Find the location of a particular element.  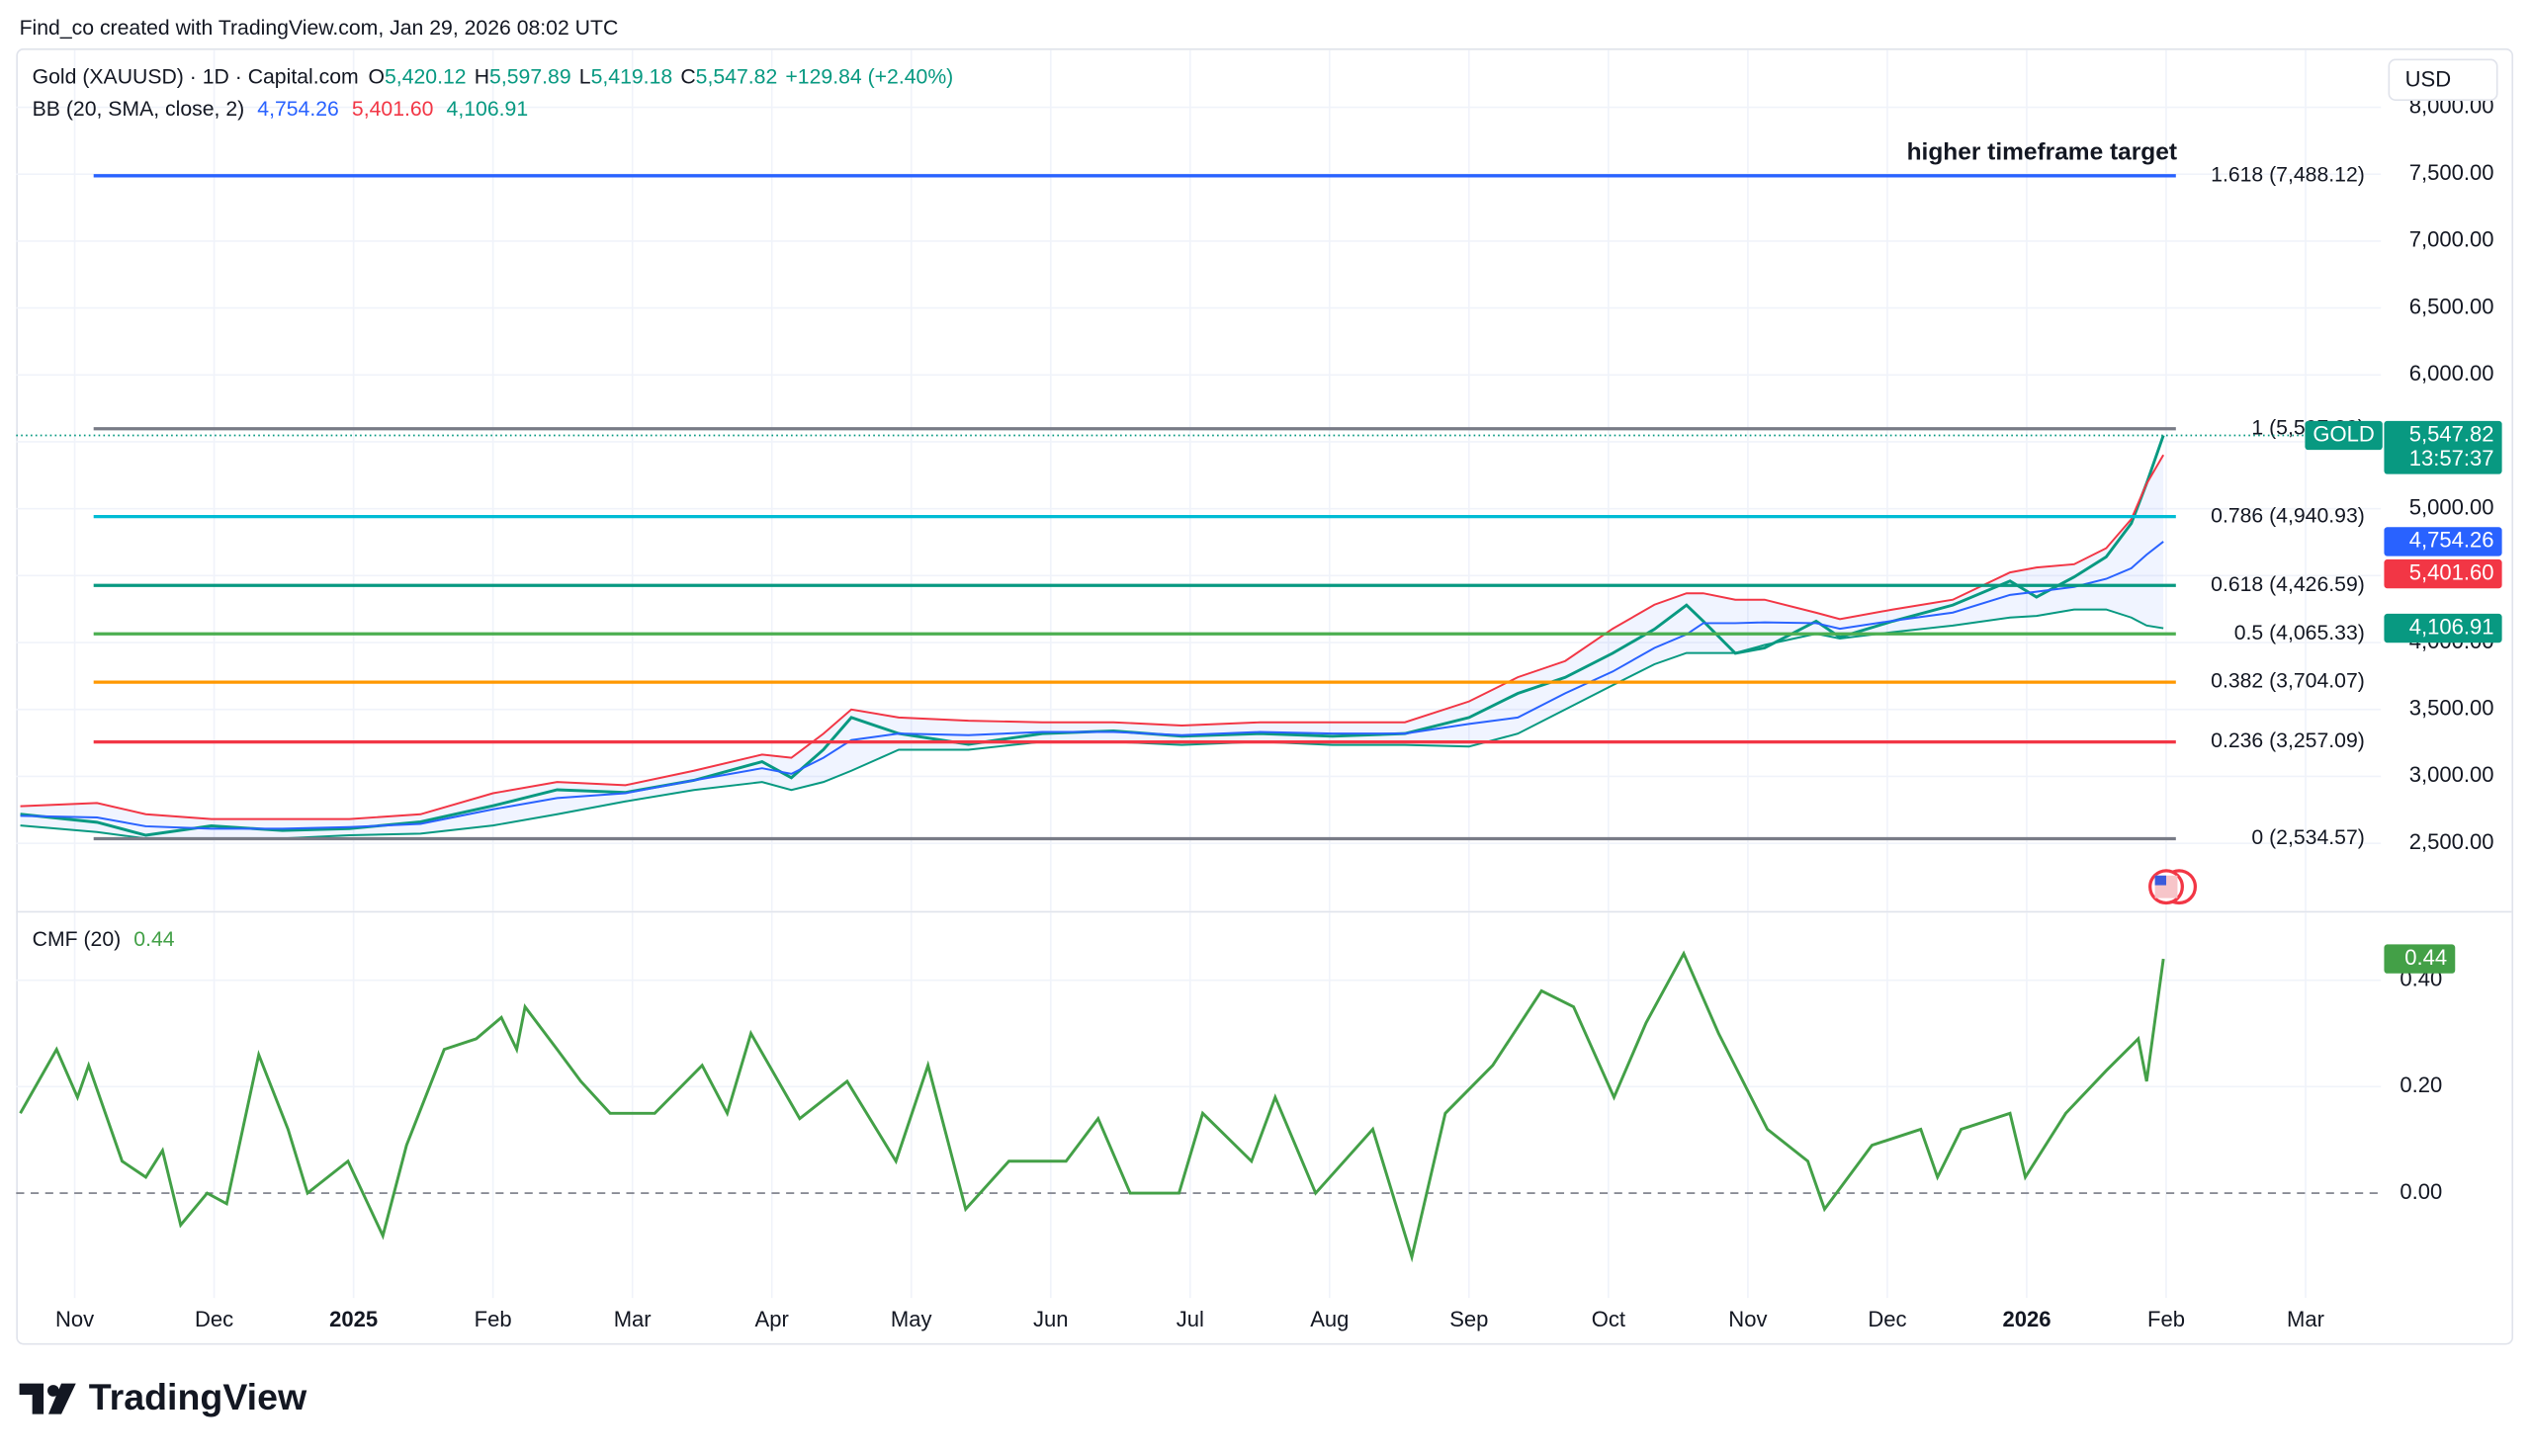

symbol-title: Gold (XAUUSD) · 1D · Capital.com is located at coordinates (196, 76).